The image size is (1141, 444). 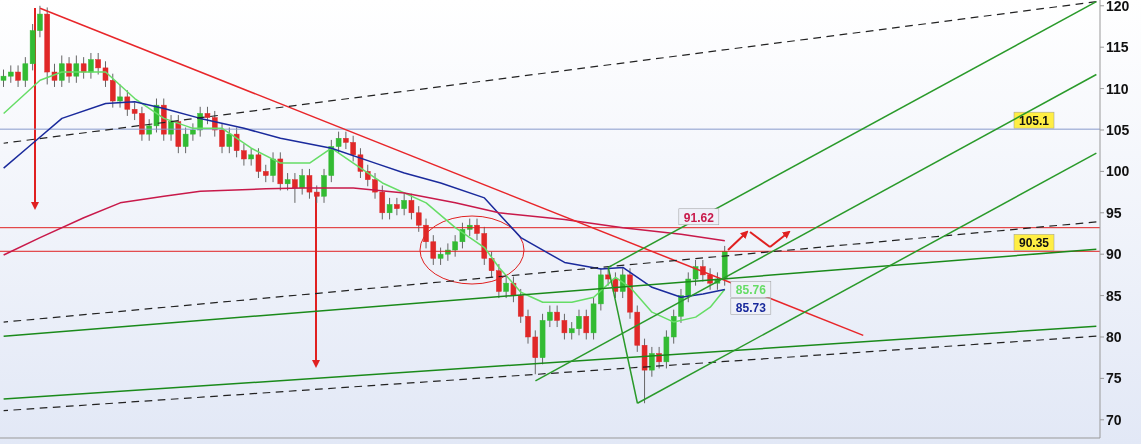 I want to click on y-tick-label: 110, so click(x=1117, y=88).